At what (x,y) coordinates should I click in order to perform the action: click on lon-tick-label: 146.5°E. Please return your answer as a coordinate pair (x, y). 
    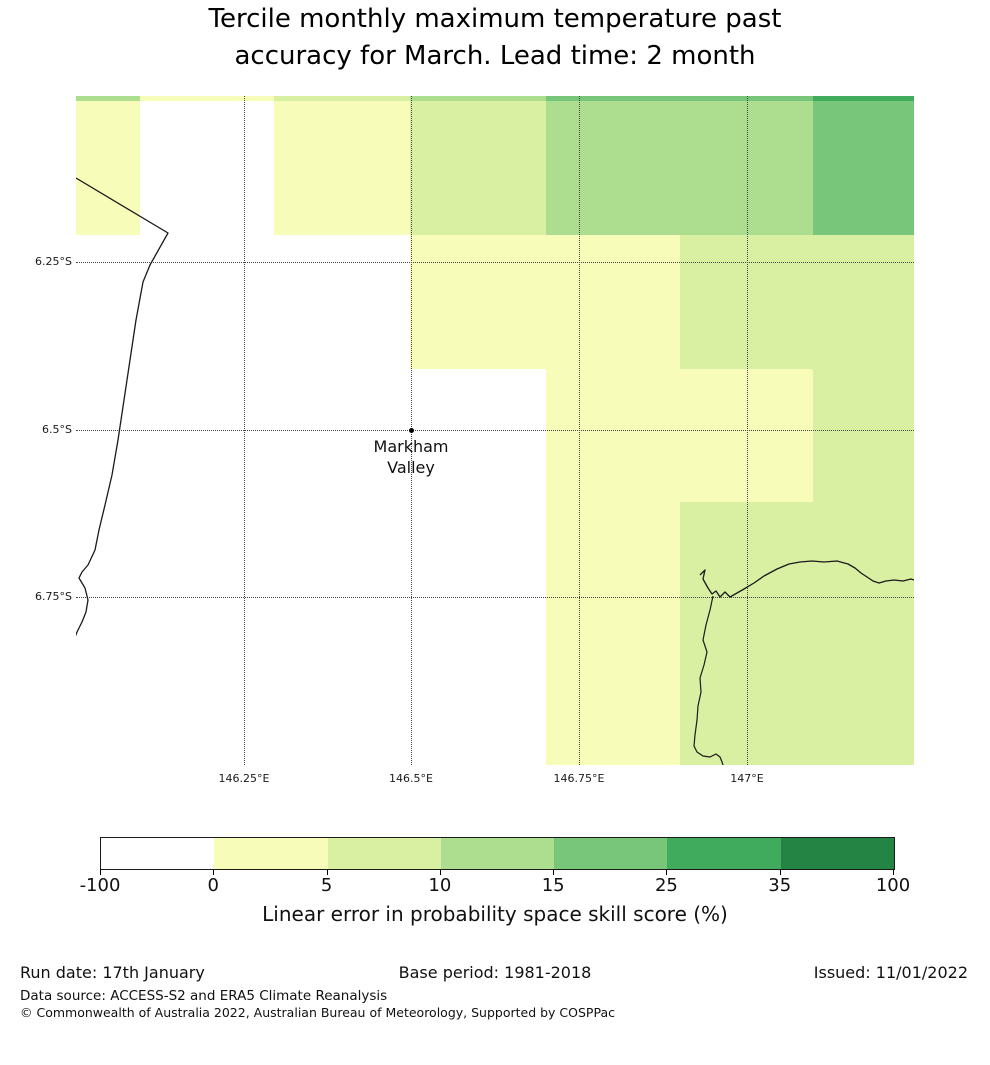
    Looking at the image, I should click on (411, 778).